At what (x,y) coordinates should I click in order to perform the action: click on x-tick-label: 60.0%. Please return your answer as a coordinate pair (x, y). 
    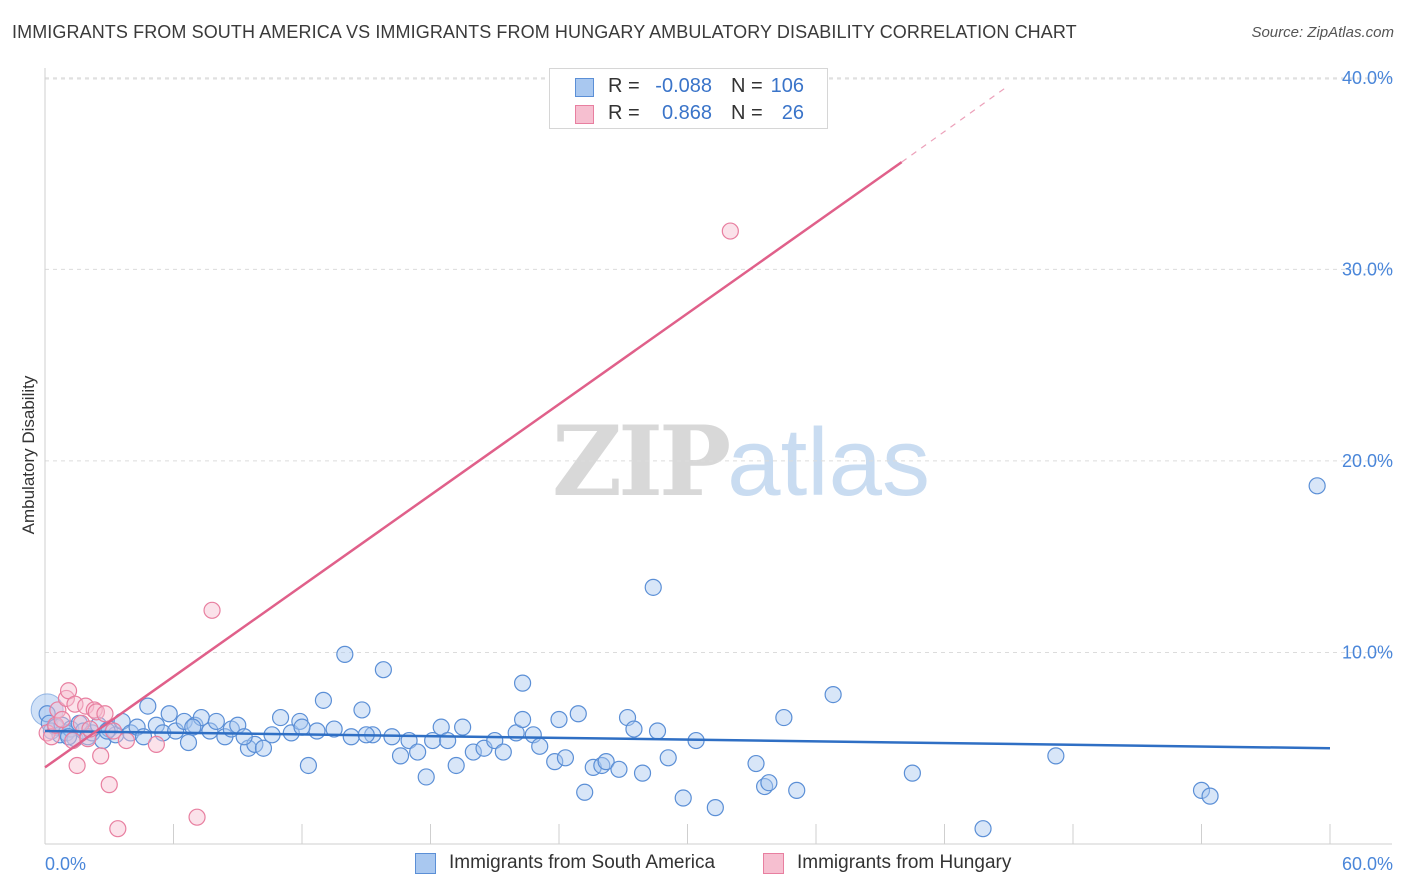
    Looking at the image, I should click on (1367, 864).